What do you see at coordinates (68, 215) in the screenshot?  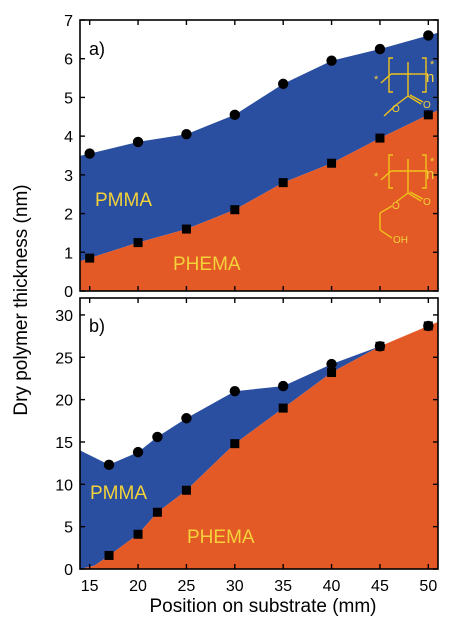 I see `y-tick-label: 2` at bounding box center [68, 215].